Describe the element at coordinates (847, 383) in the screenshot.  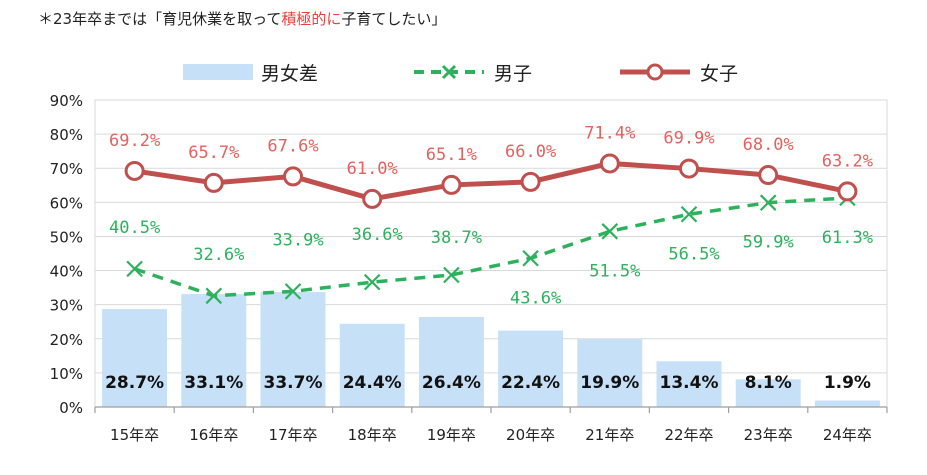
I see `bar-gap-label: 1.9%` at that location.